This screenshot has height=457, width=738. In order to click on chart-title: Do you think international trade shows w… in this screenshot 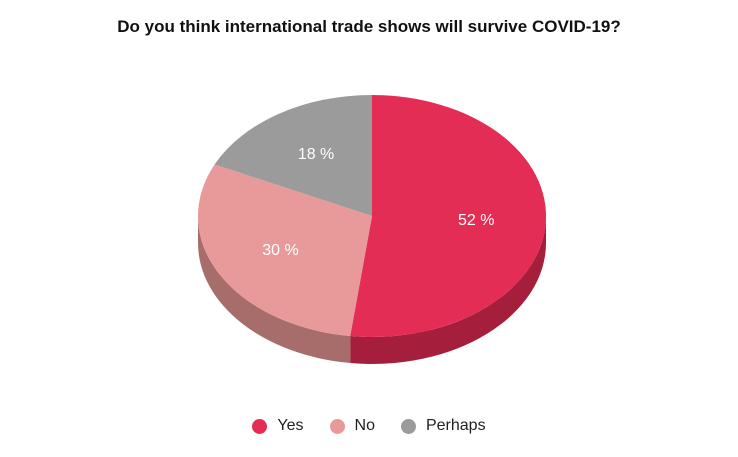, I will do `click(369, 26)`.